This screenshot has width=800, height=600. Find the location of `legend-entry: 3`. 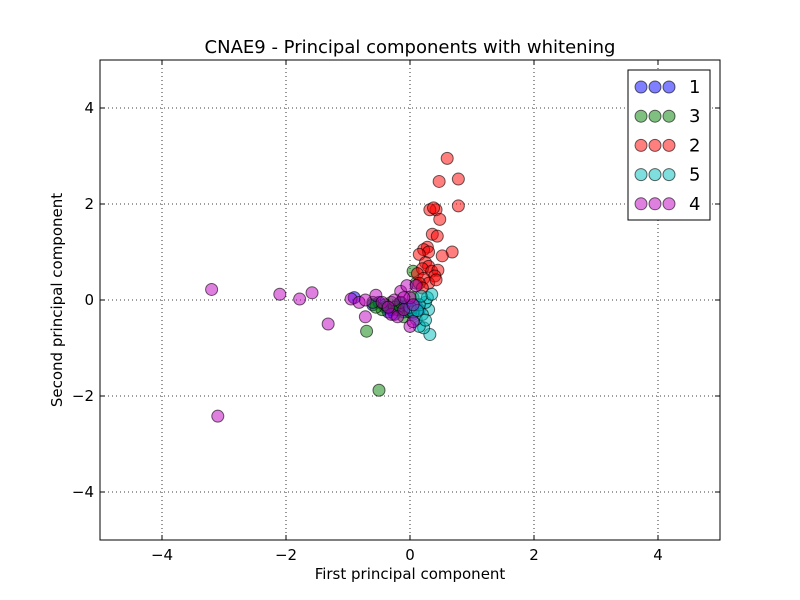

legend-entry: 3 is located at coordinates (667, 116).